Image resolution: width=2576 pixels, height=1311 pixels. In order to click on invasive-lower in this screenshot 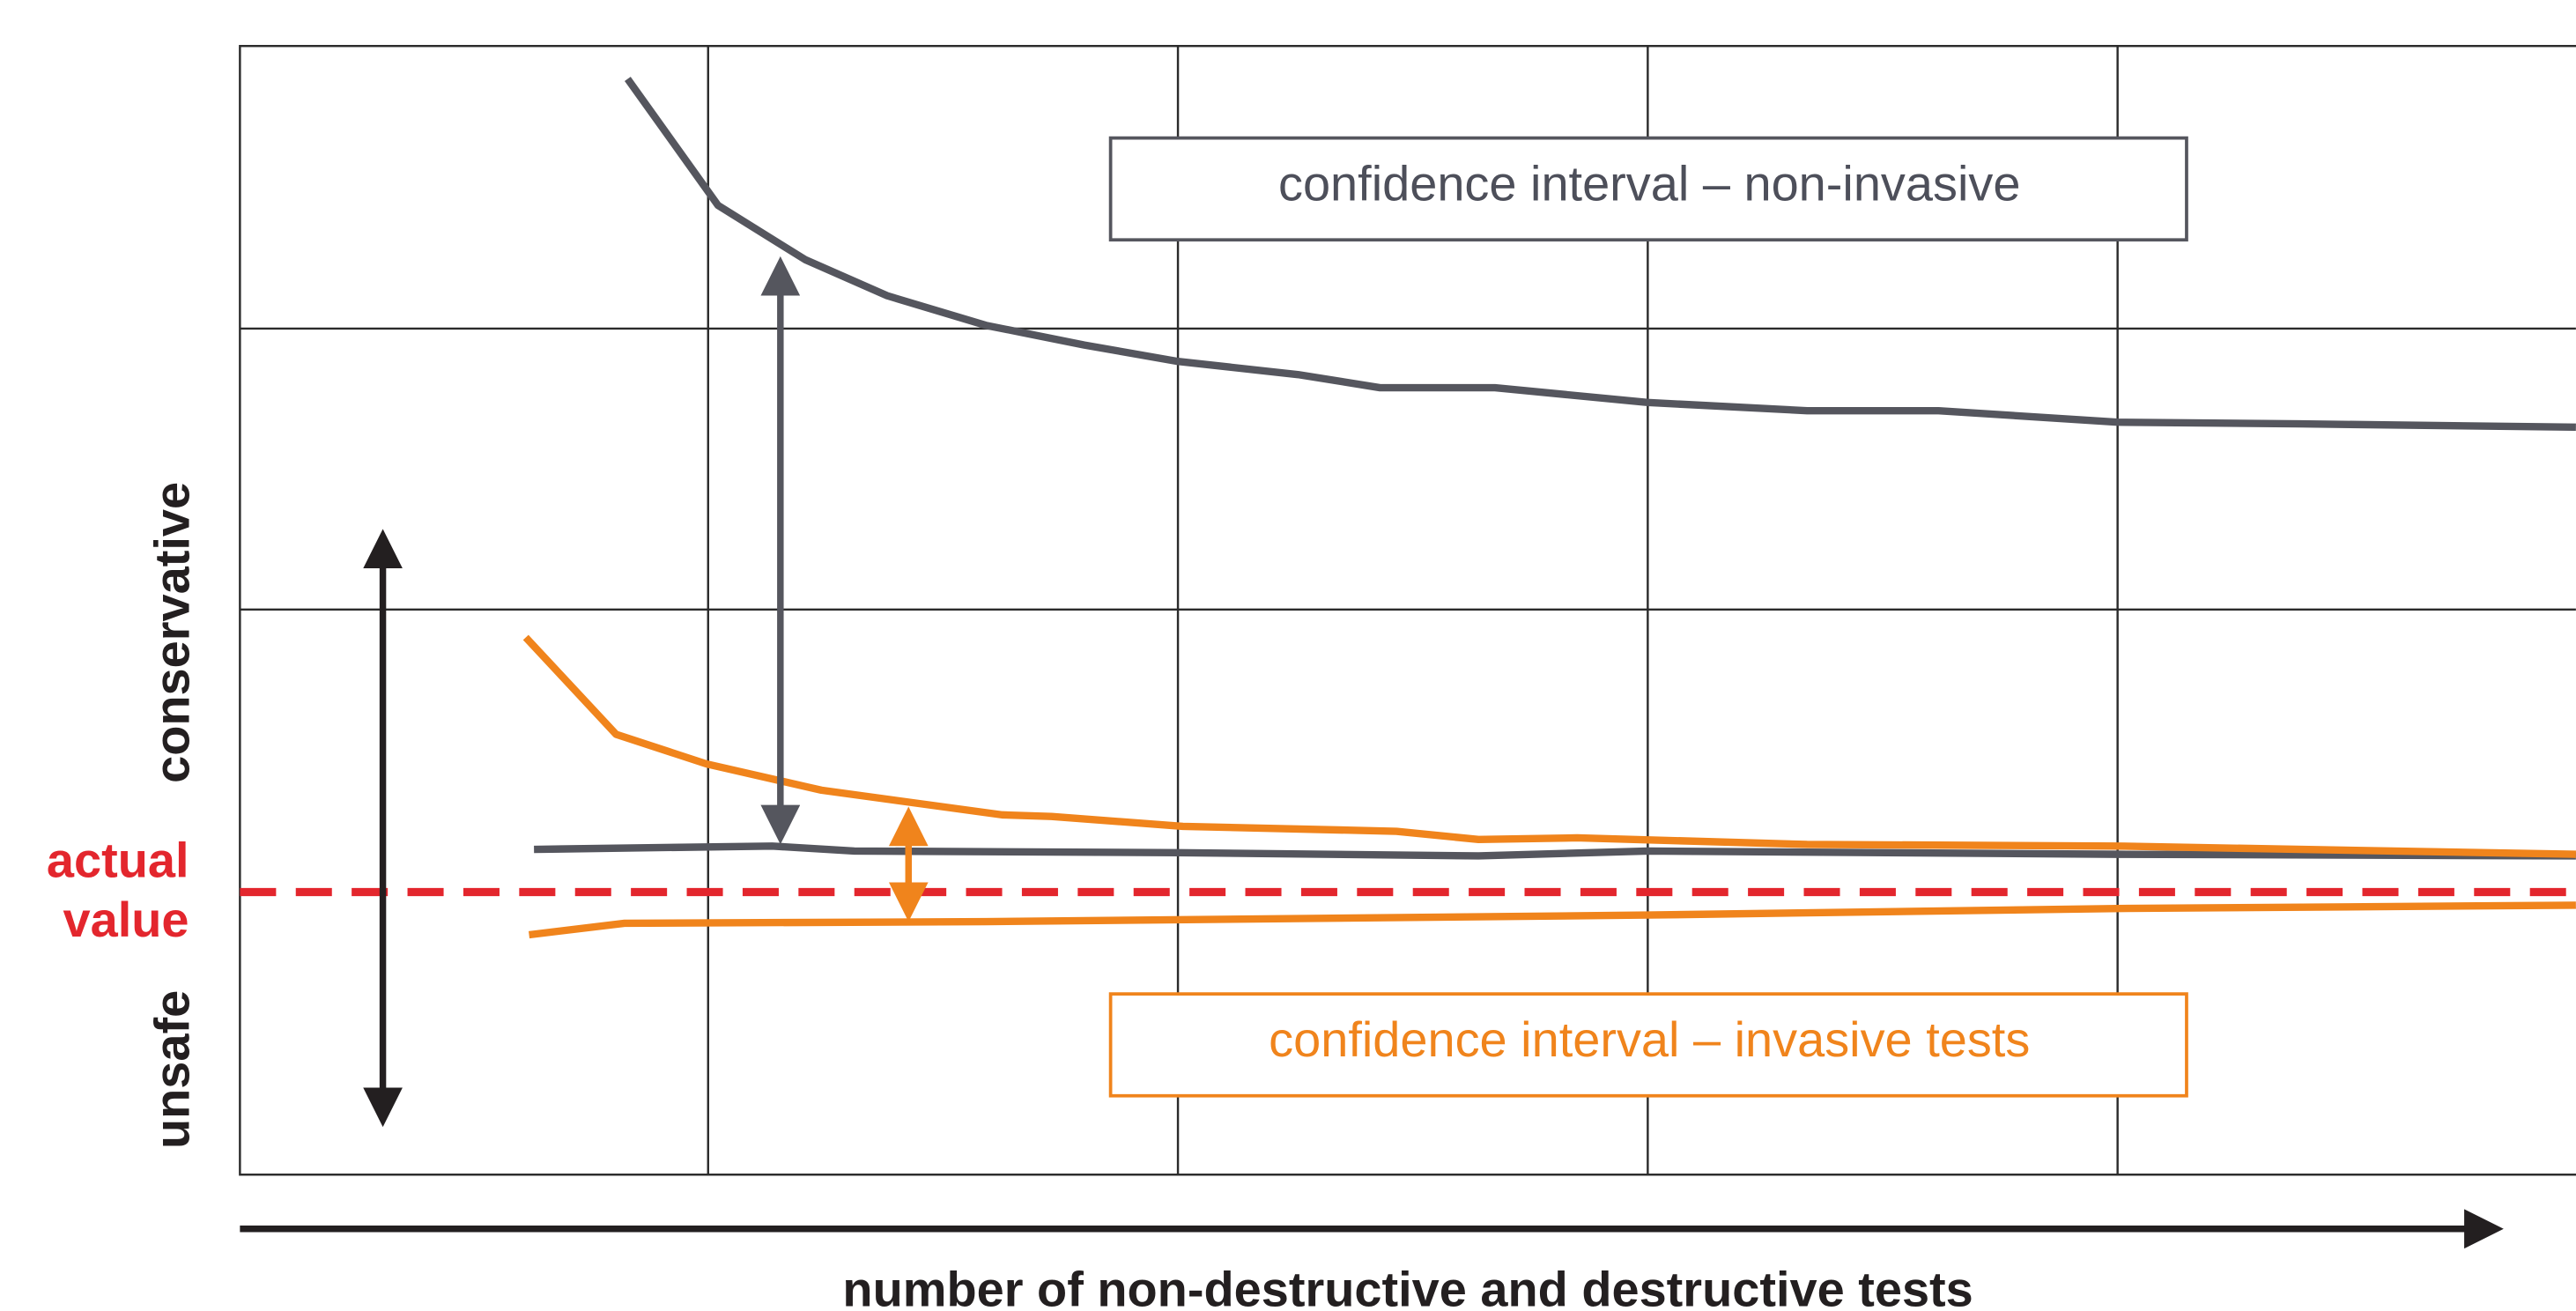, I will do `click(1552, 920)`.